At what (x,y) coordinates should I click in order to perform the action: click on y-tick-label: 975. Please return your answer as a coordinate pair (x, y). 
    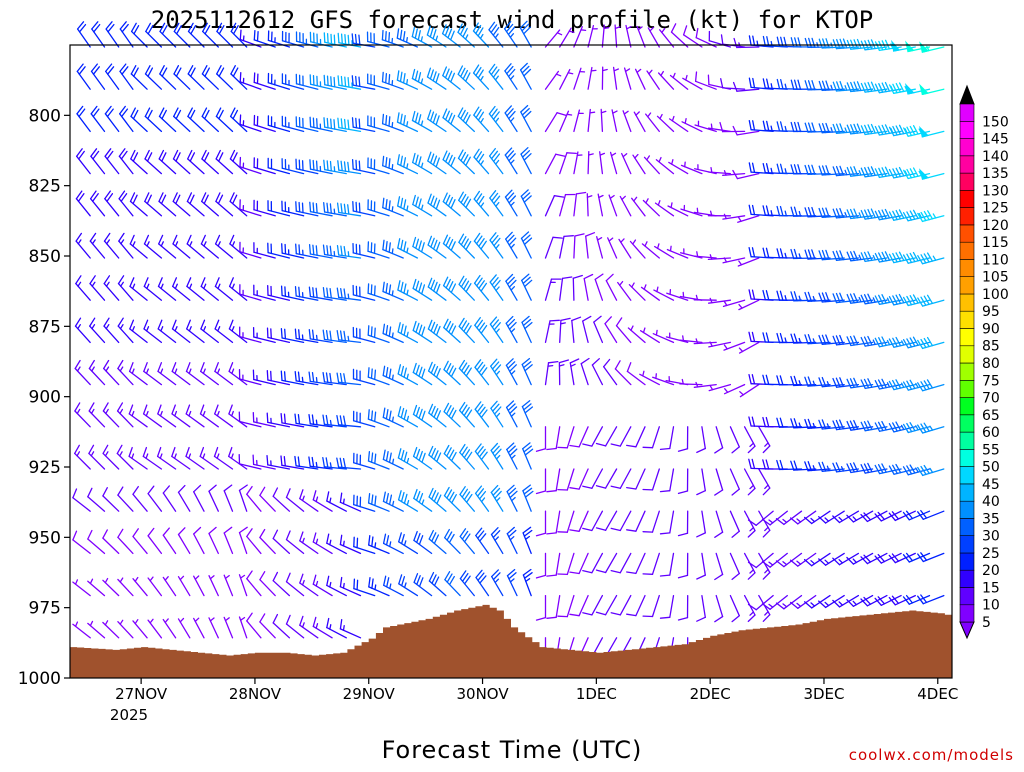
    Looking at the image, I should click on (45, 609).